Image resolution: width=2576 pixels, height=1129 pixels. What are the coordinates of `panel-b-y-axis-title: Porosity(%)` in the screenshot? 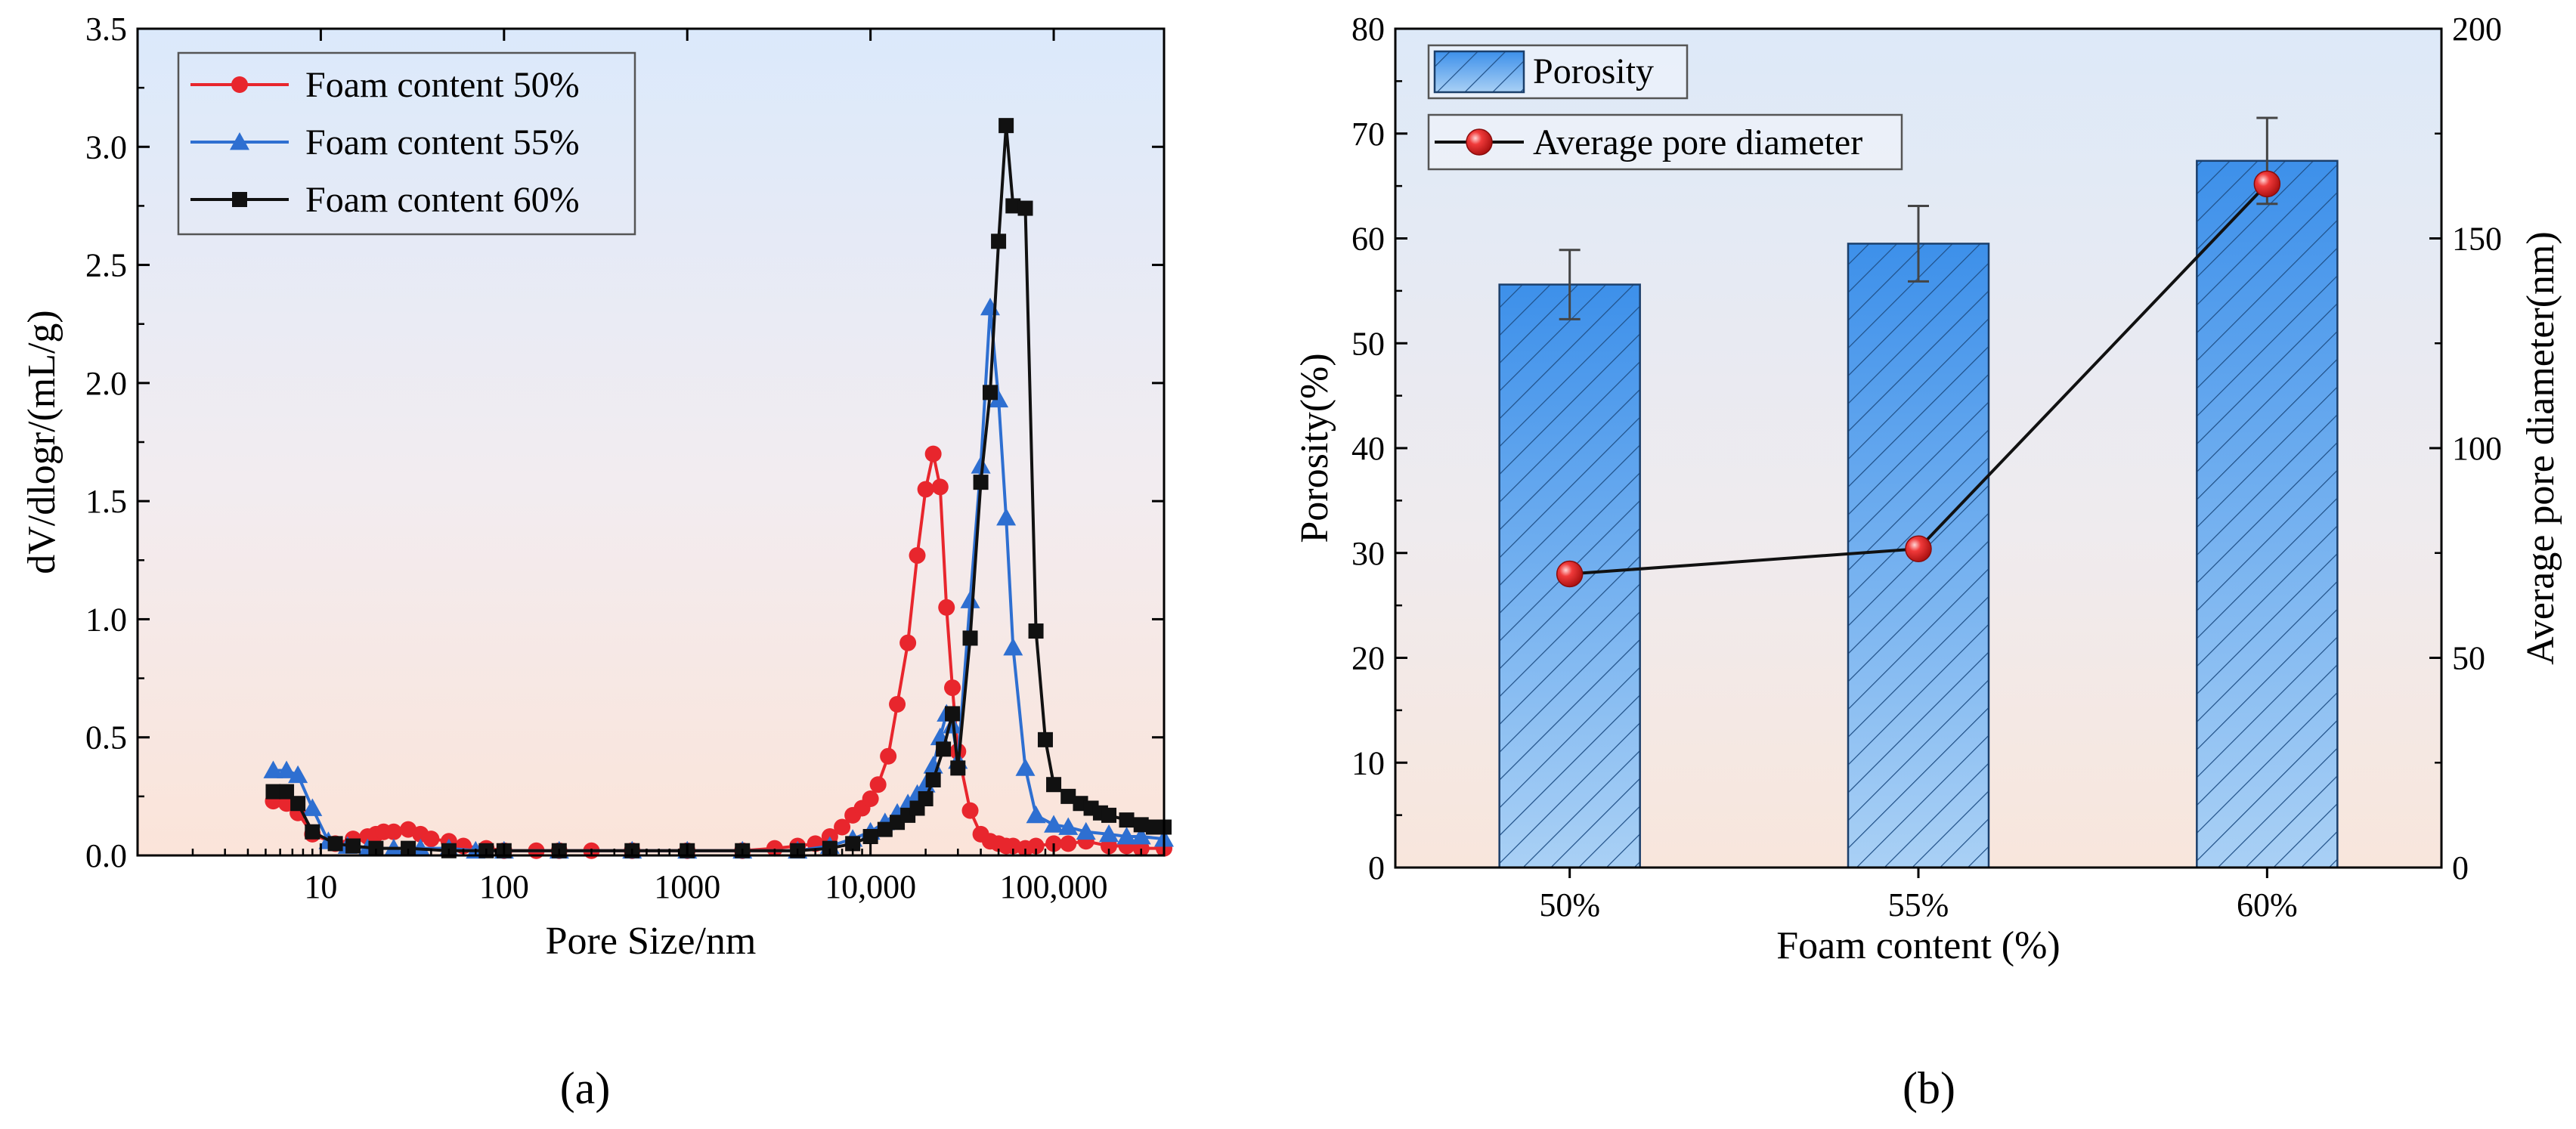 It's located at (1314, 448).